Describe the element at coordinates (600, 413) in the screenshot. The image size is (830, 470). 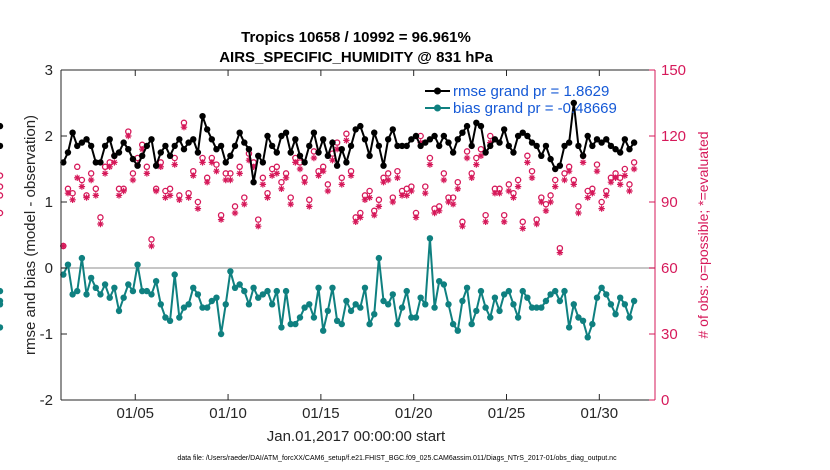
I see `x-tick-label: 01/30` at that location.